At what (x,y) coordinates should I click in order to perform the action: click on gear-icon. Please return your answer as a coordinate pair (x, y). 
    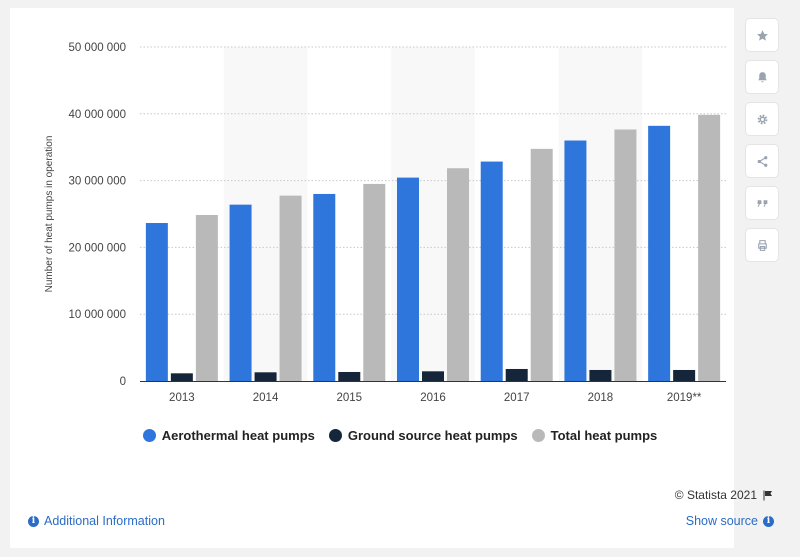
    Looking at the image, I should click on (762, 119).